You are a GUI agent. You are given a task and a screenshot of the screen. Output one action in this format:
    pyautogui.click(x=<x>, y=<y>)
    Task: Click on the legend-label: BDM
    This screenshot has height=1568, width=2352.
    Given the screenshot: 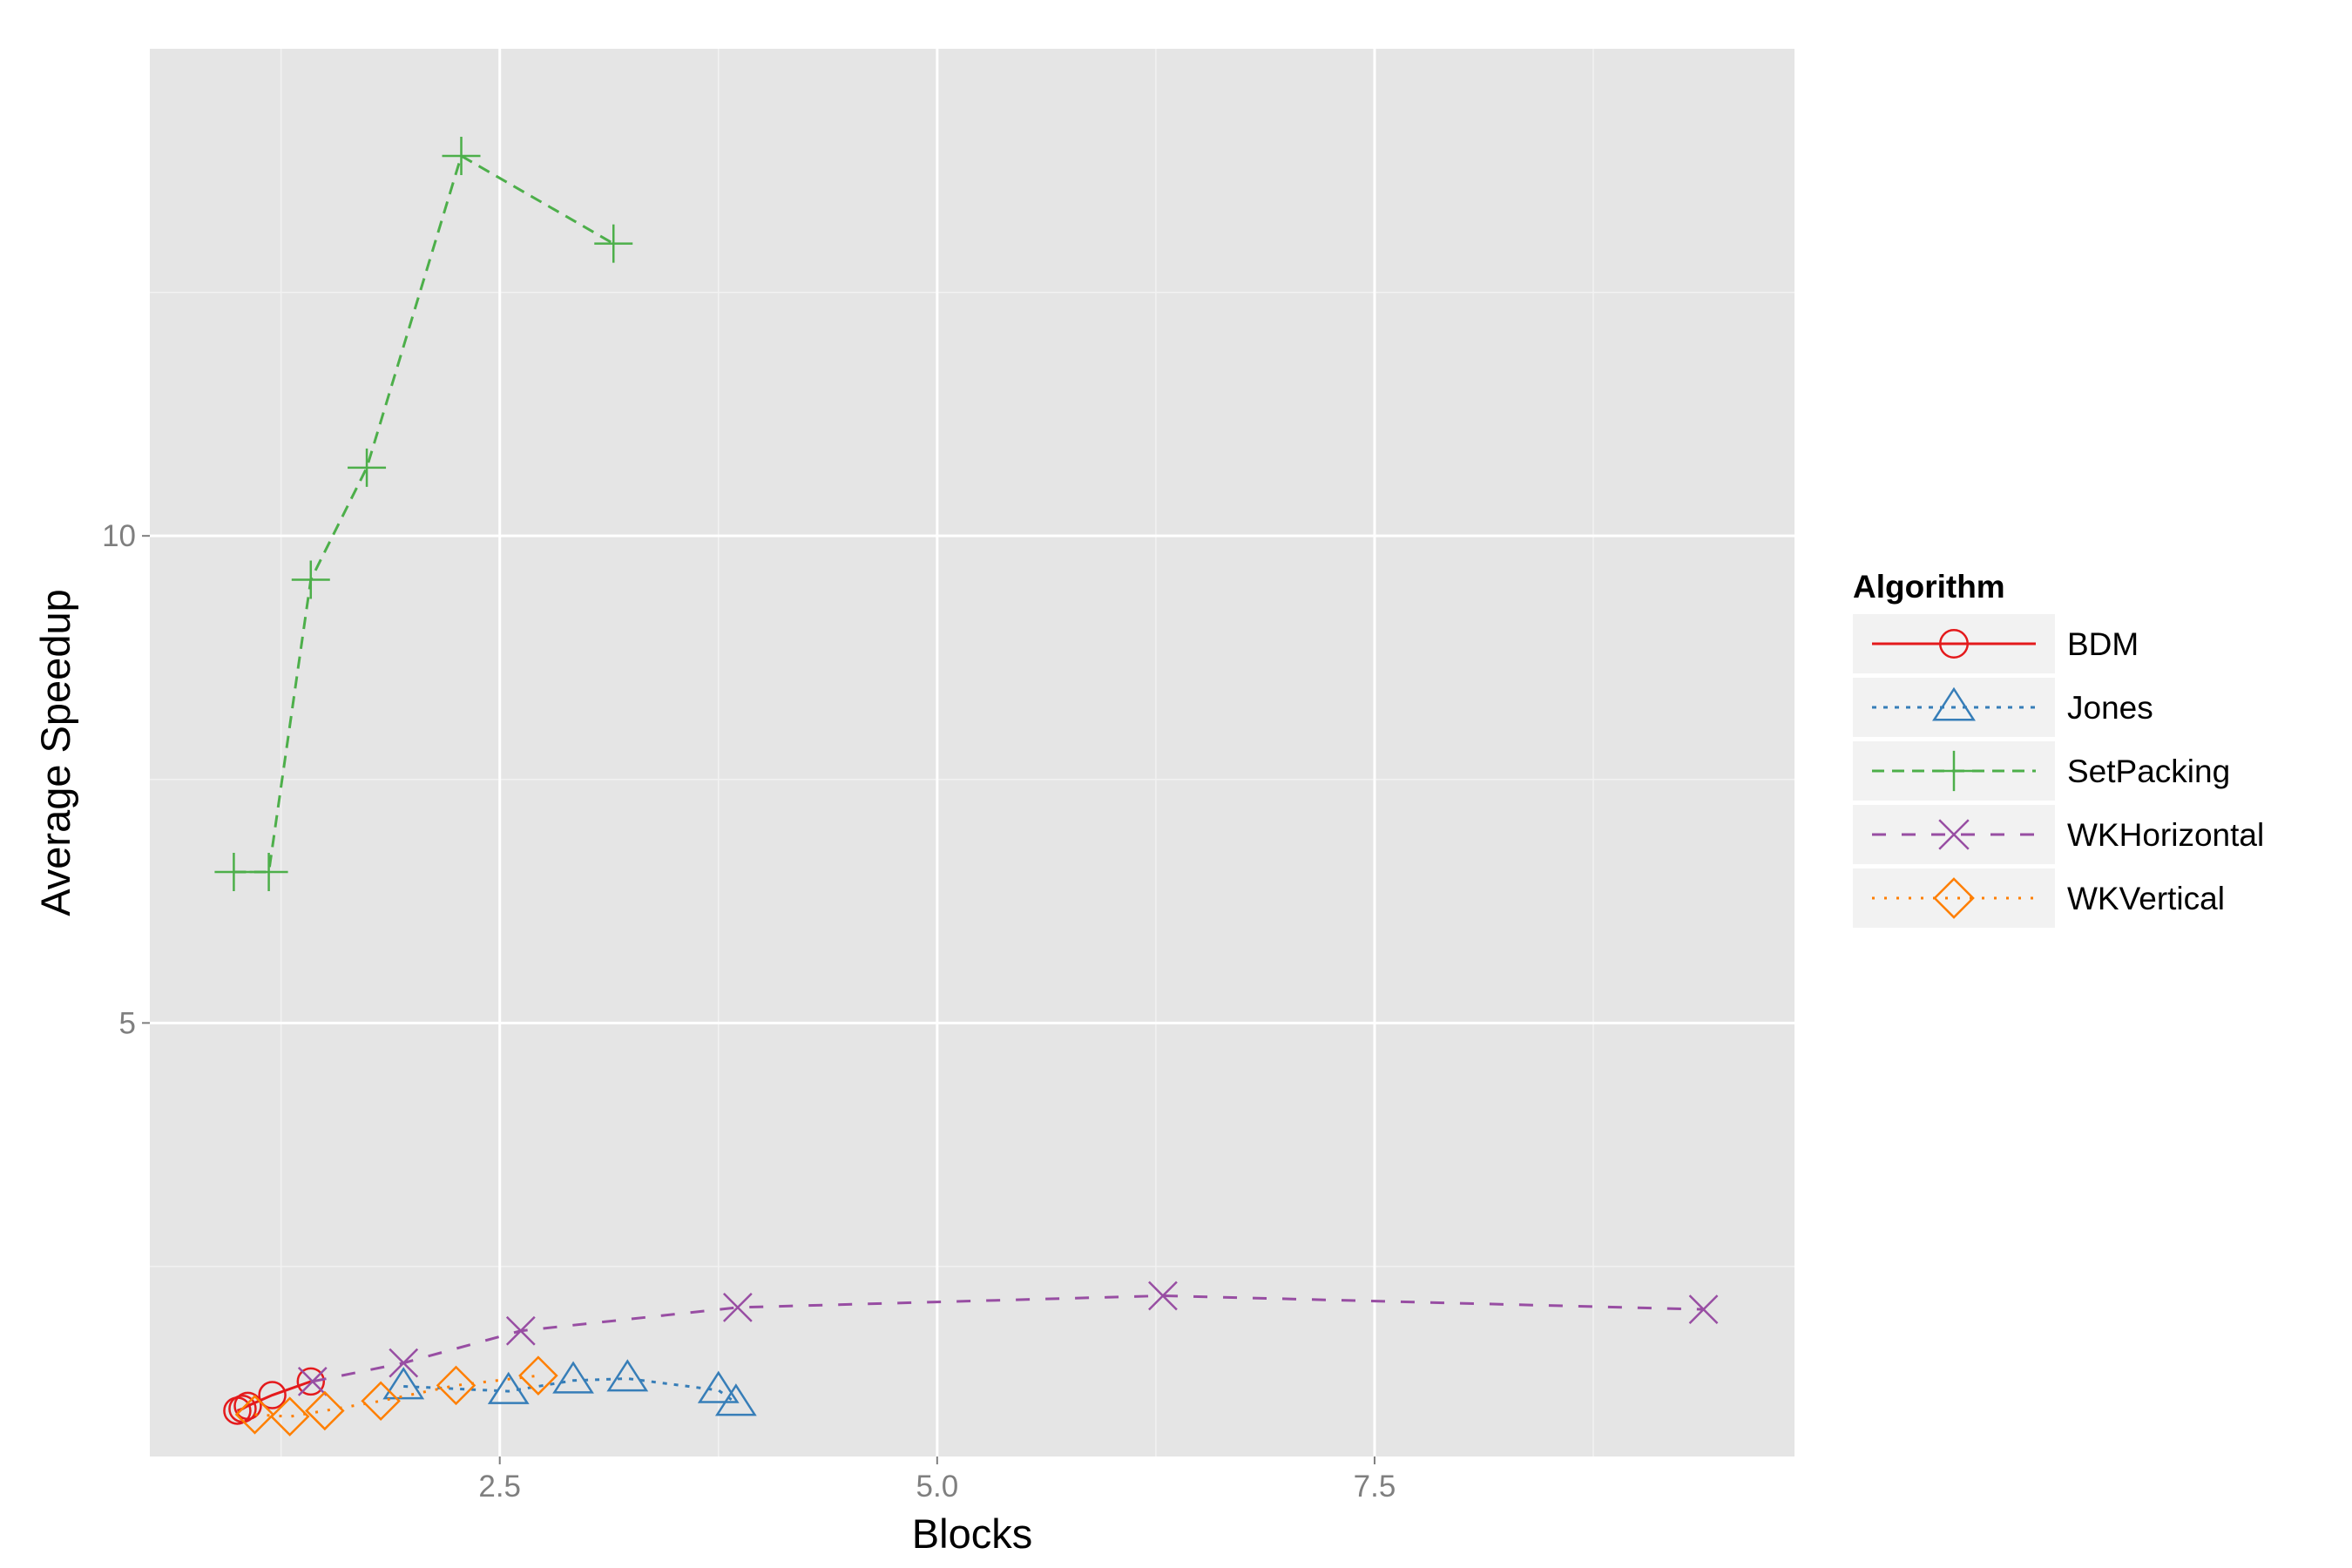 What is the action you would take?
    pyautogui.click(x=2103, y=644)
    